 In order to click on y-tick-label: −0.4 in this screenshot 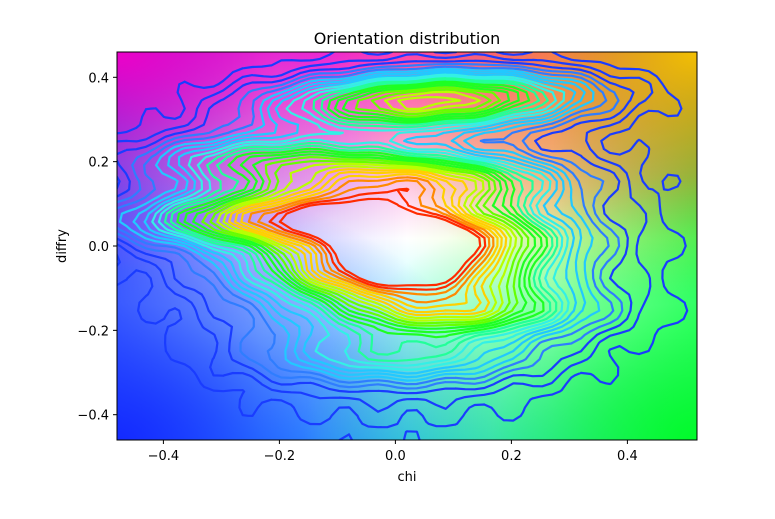, I will do `click(93, 416)`.